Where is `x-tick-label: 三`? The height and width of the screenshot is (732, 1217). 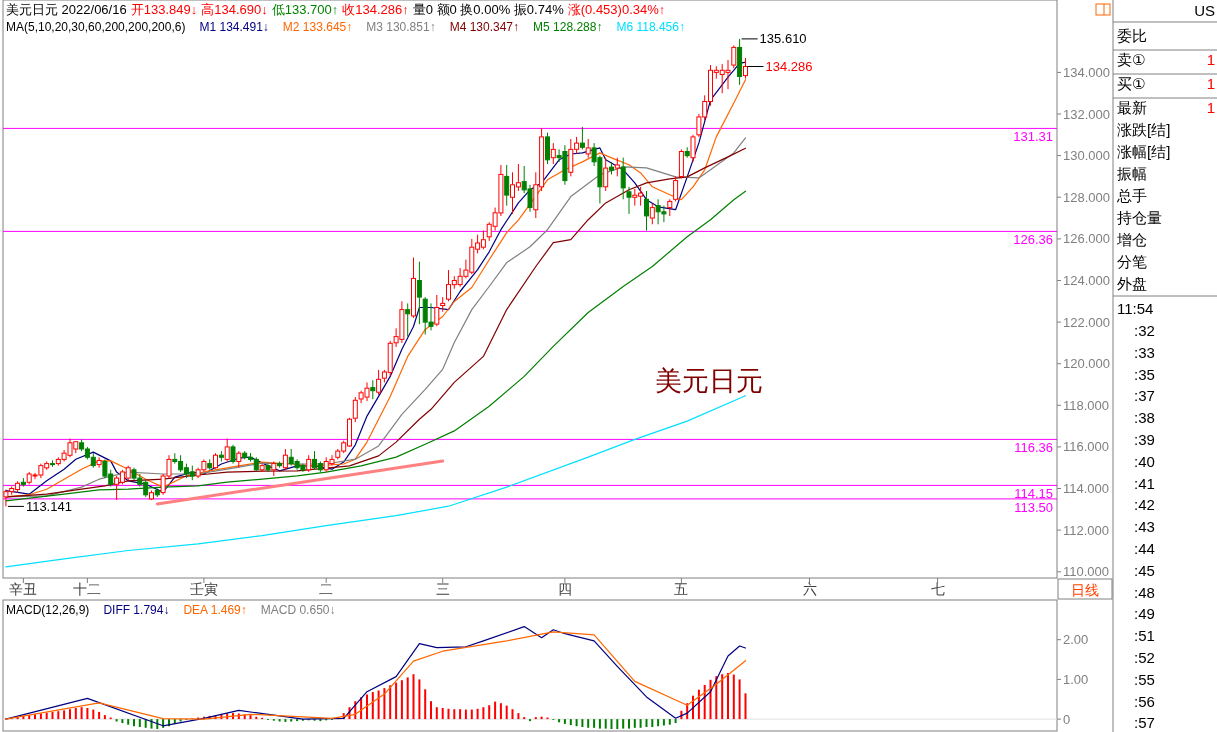 x-tick-label: 三 is located at coordinates (442, 589).